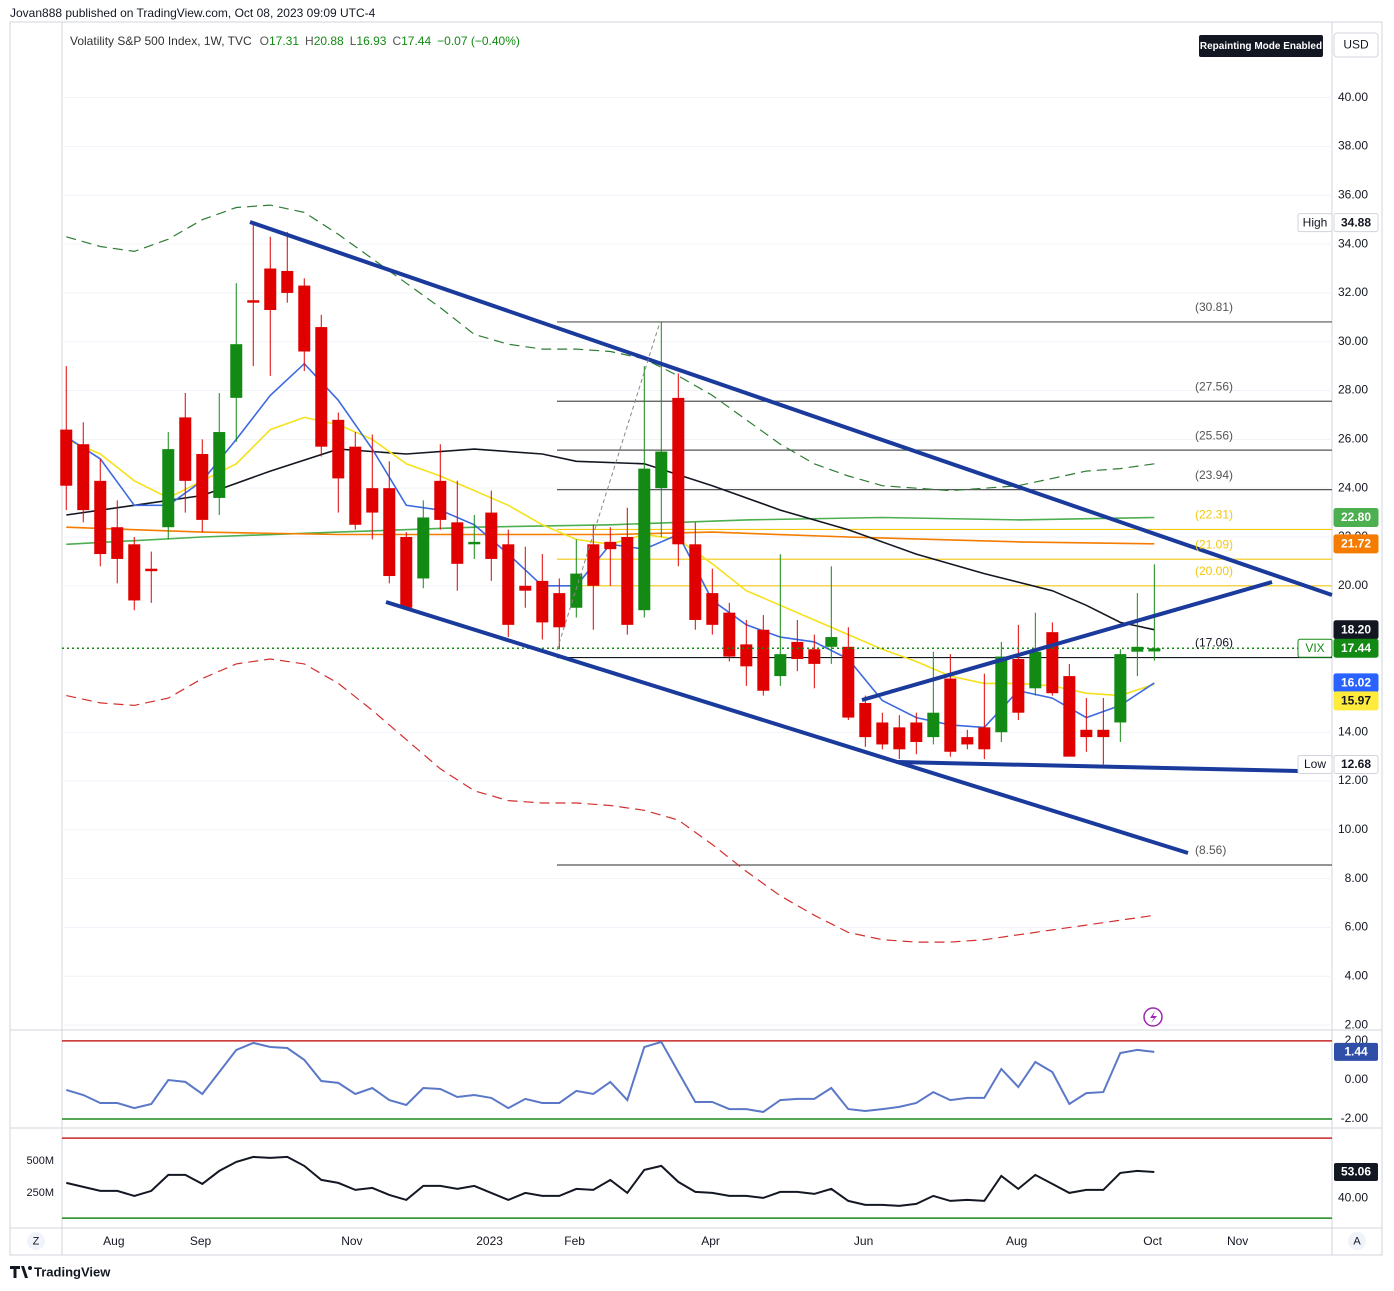 The image size is (1394, 1291). Describe the element at coordinates (1353, 731) in the screenshot. I see `y-tick-label: 14.00` at that location.